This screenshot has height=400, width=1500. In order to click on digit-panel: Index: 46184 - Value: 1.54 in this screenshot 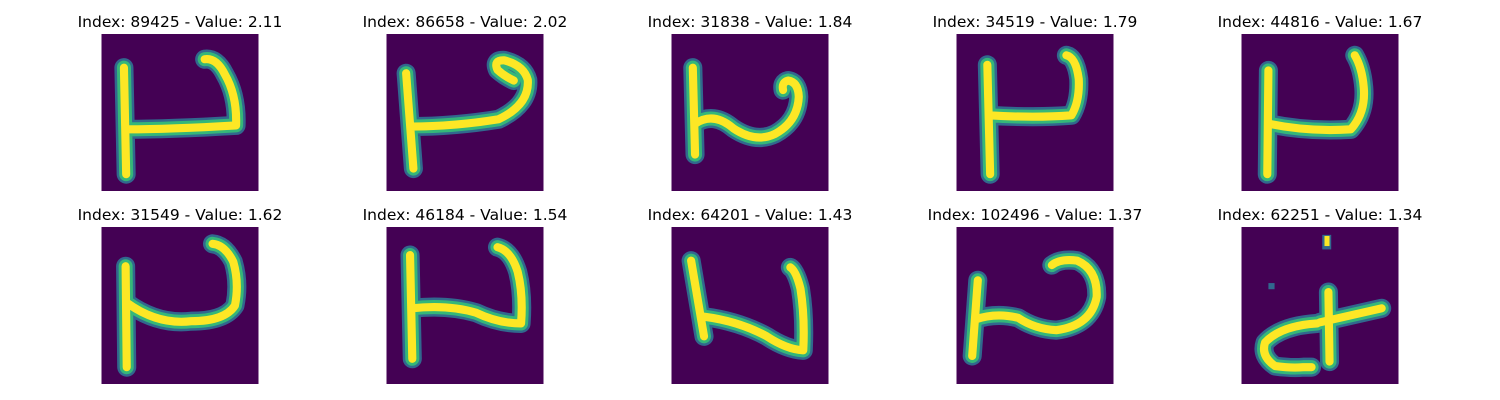, I will do `click(465, 300)`.